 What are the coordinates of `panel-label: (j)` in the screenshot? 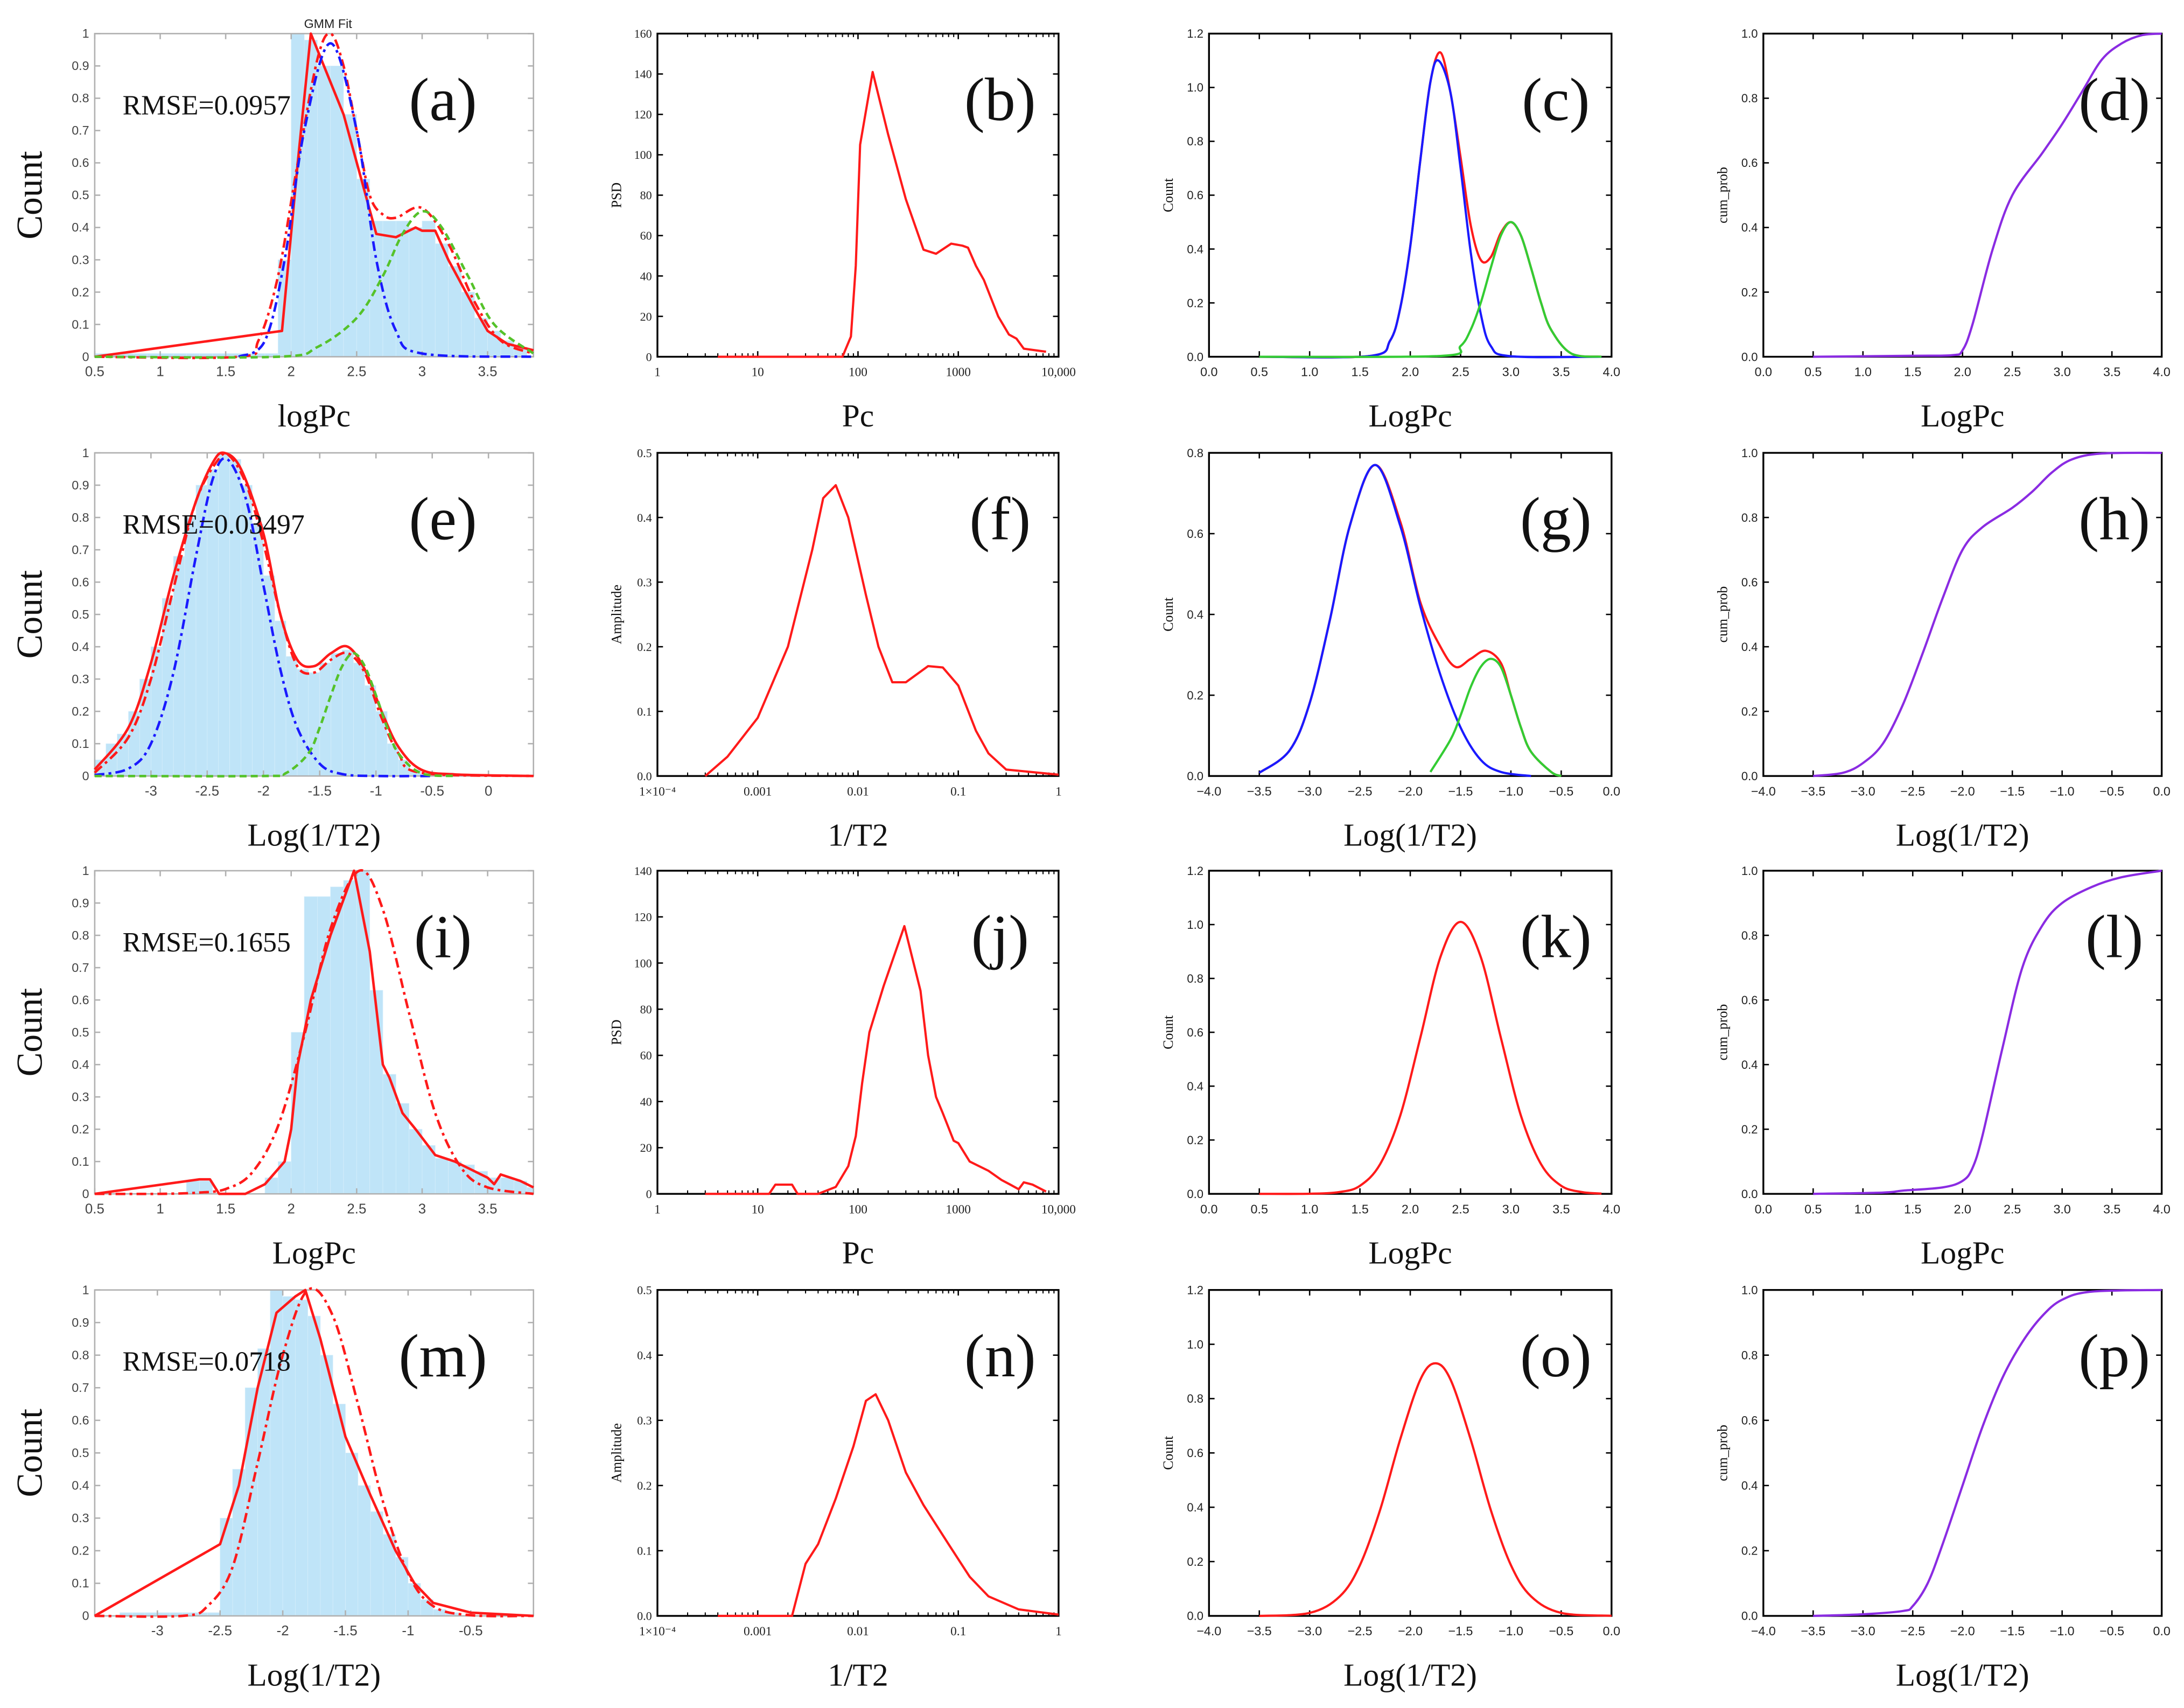 It's located at (1000, 936).